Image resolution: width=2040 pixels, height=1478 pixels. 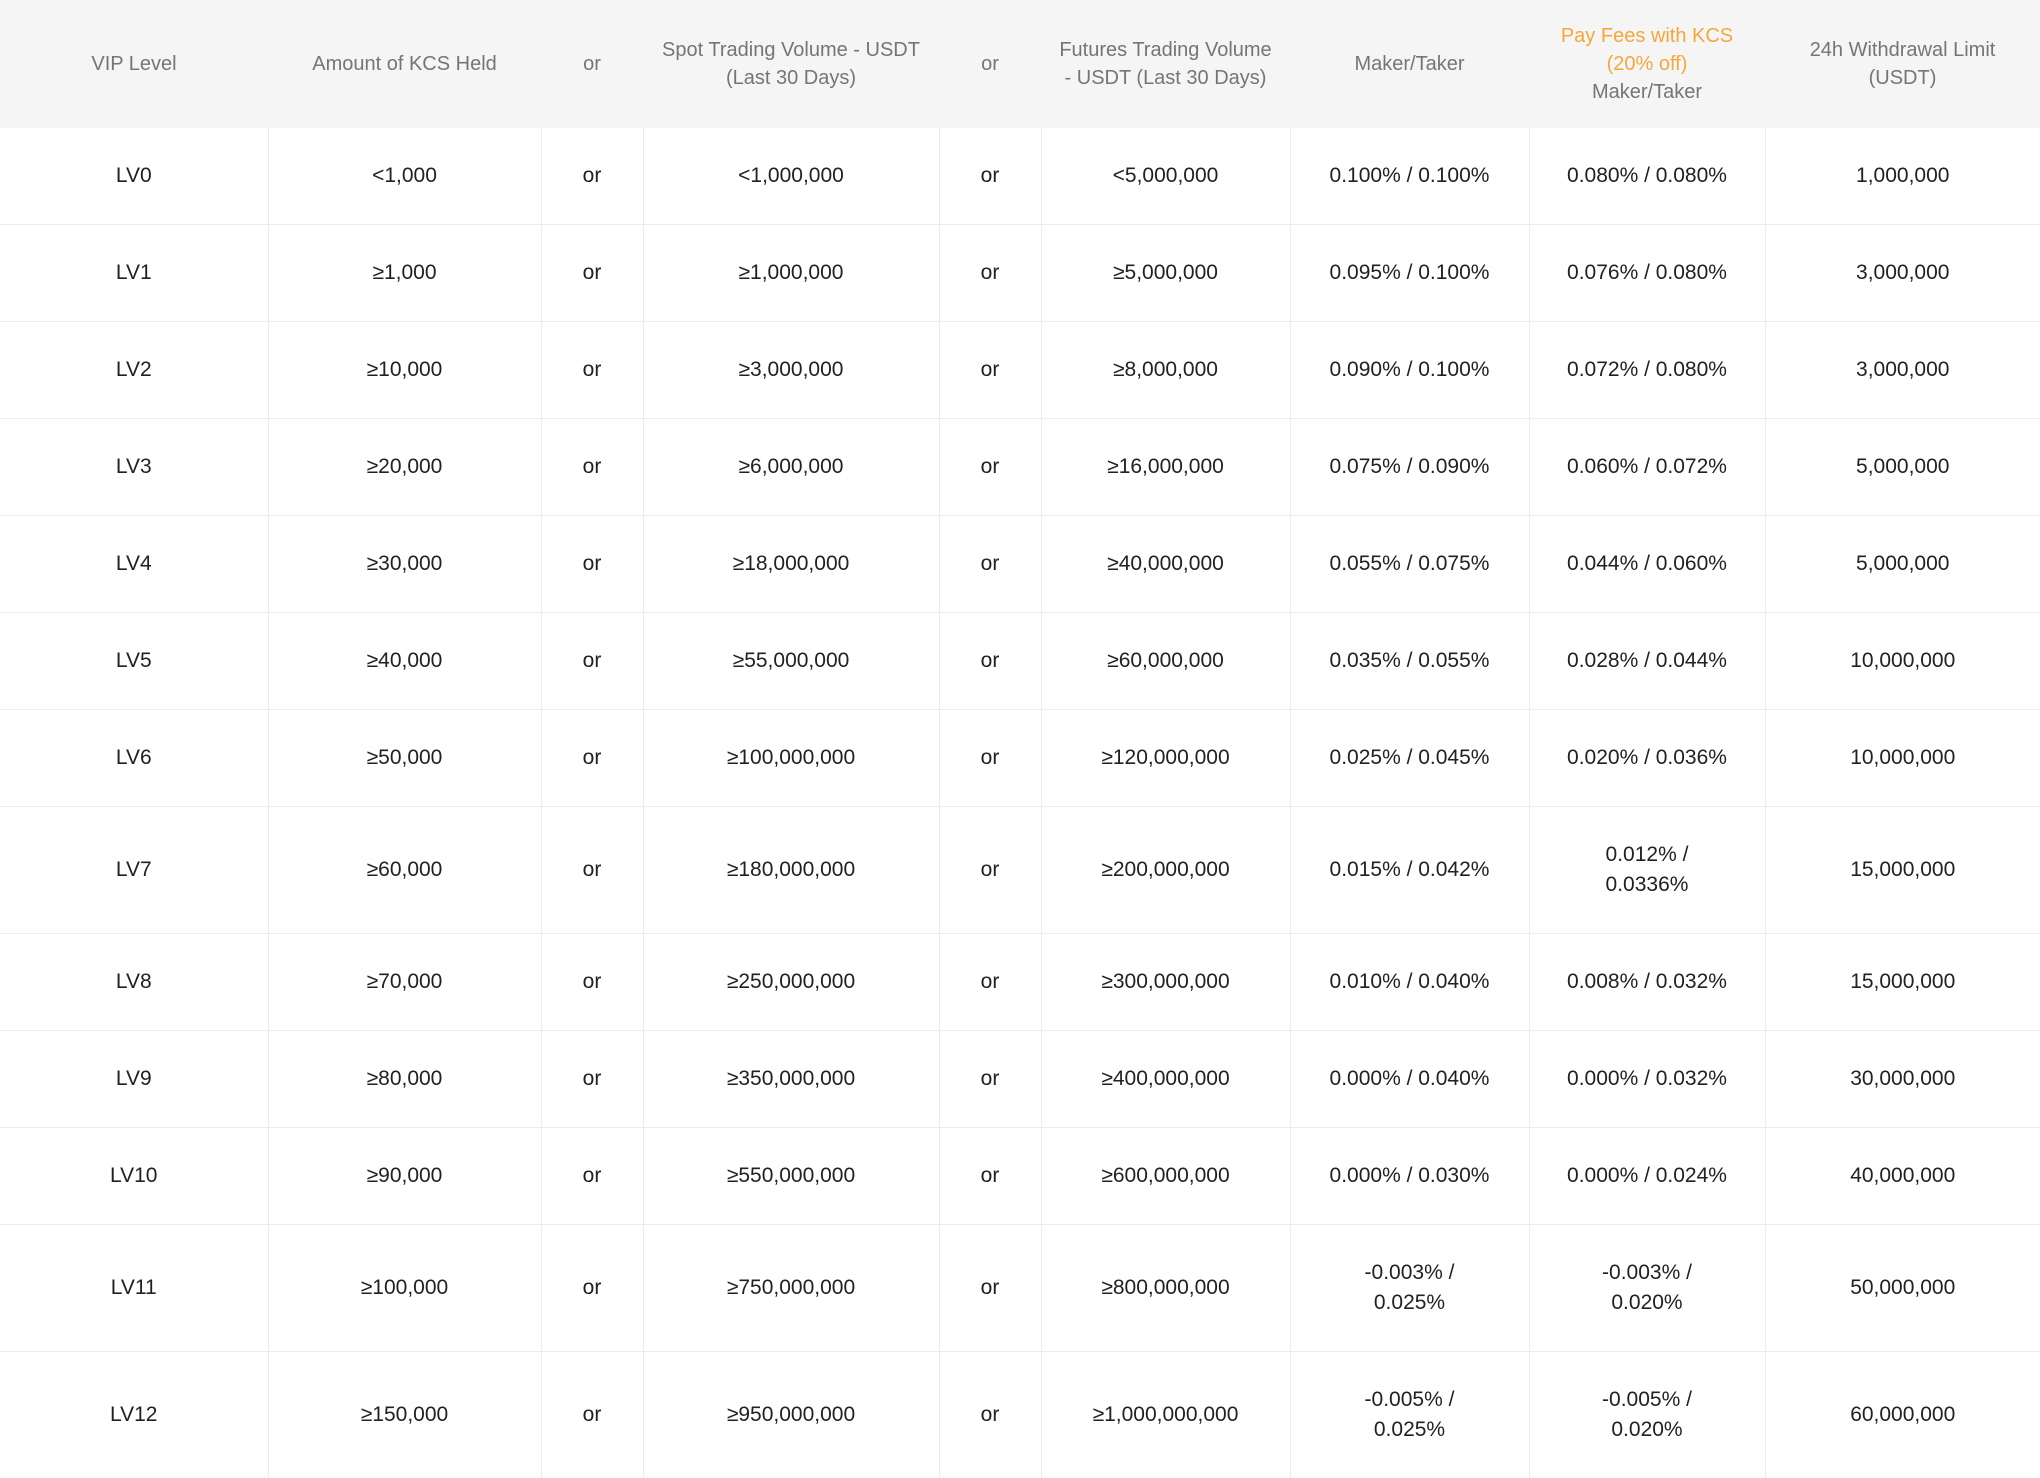 I want to click on cell-kcs: ≥60,000, so click(x=404, y=870).